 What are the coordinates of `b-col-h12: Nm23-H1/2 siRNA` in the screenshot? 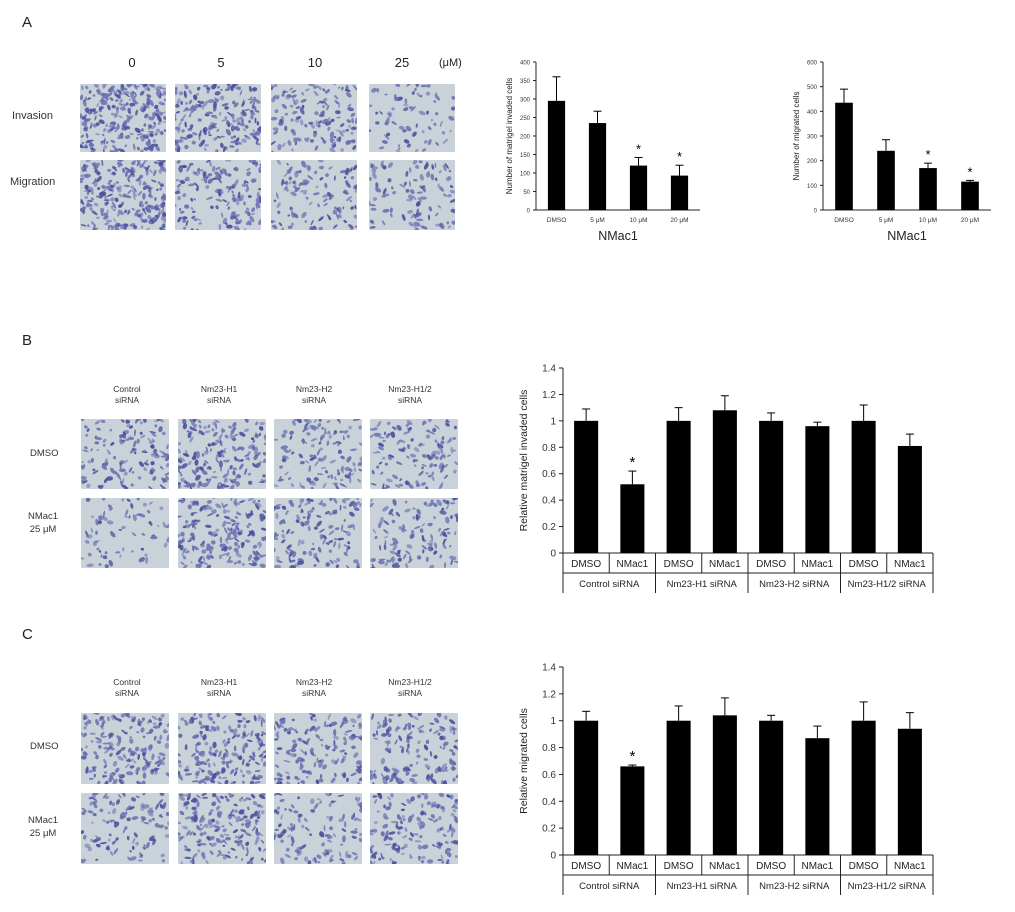 It's located at (410, 394).